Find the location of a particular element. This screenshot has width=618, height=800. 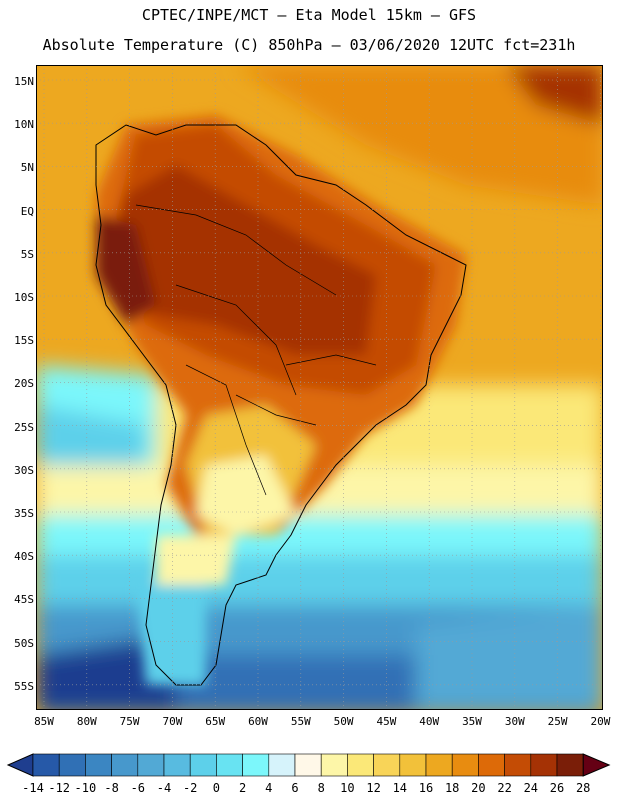

colorbar-label: 6 is located at coordinates (295, 788).